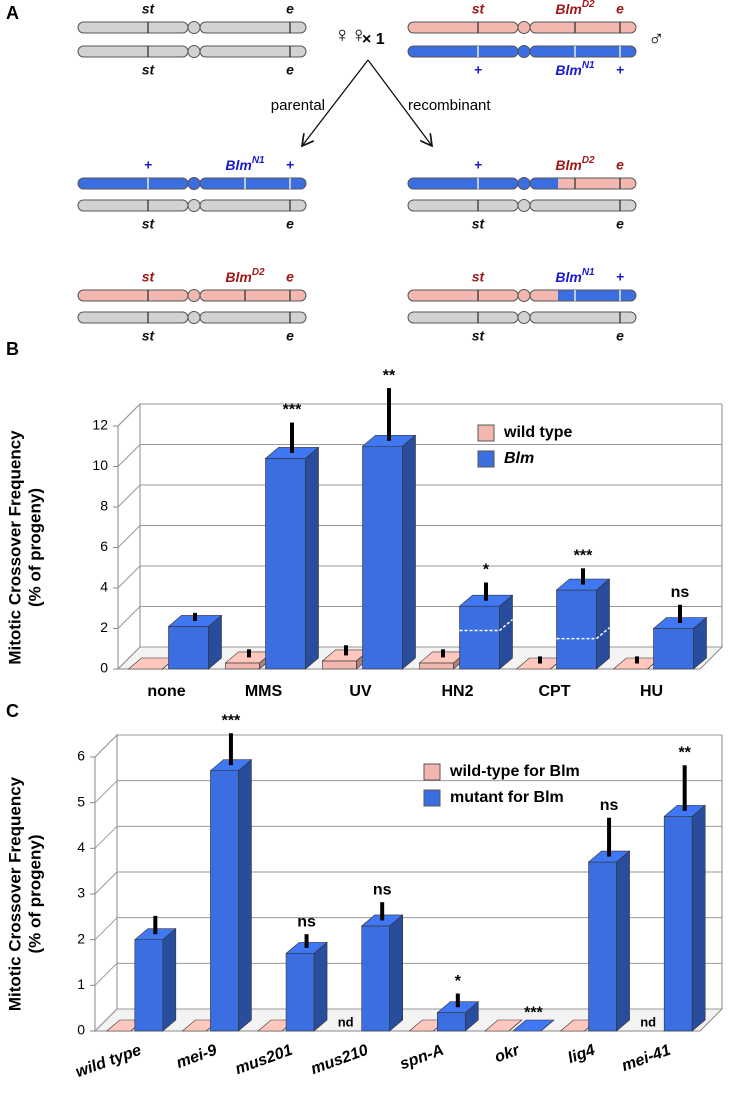 The width and height of the screenshot is (740, 1101). Describe the element at coordinates (538, 432) in the screenshot. I see `legend-label: wild type` at that location.